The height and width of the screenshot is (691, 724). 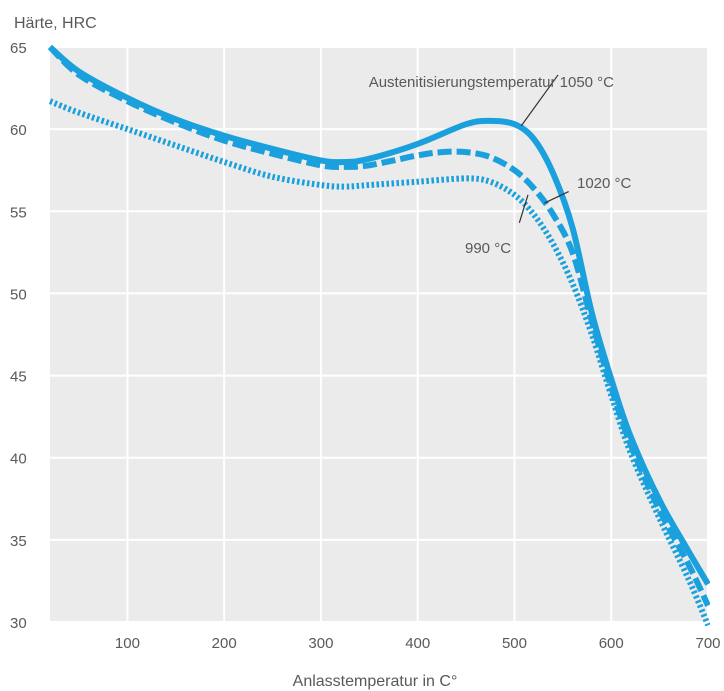 I want to click on x-tick-label: 400, so click(x=417, y=643).